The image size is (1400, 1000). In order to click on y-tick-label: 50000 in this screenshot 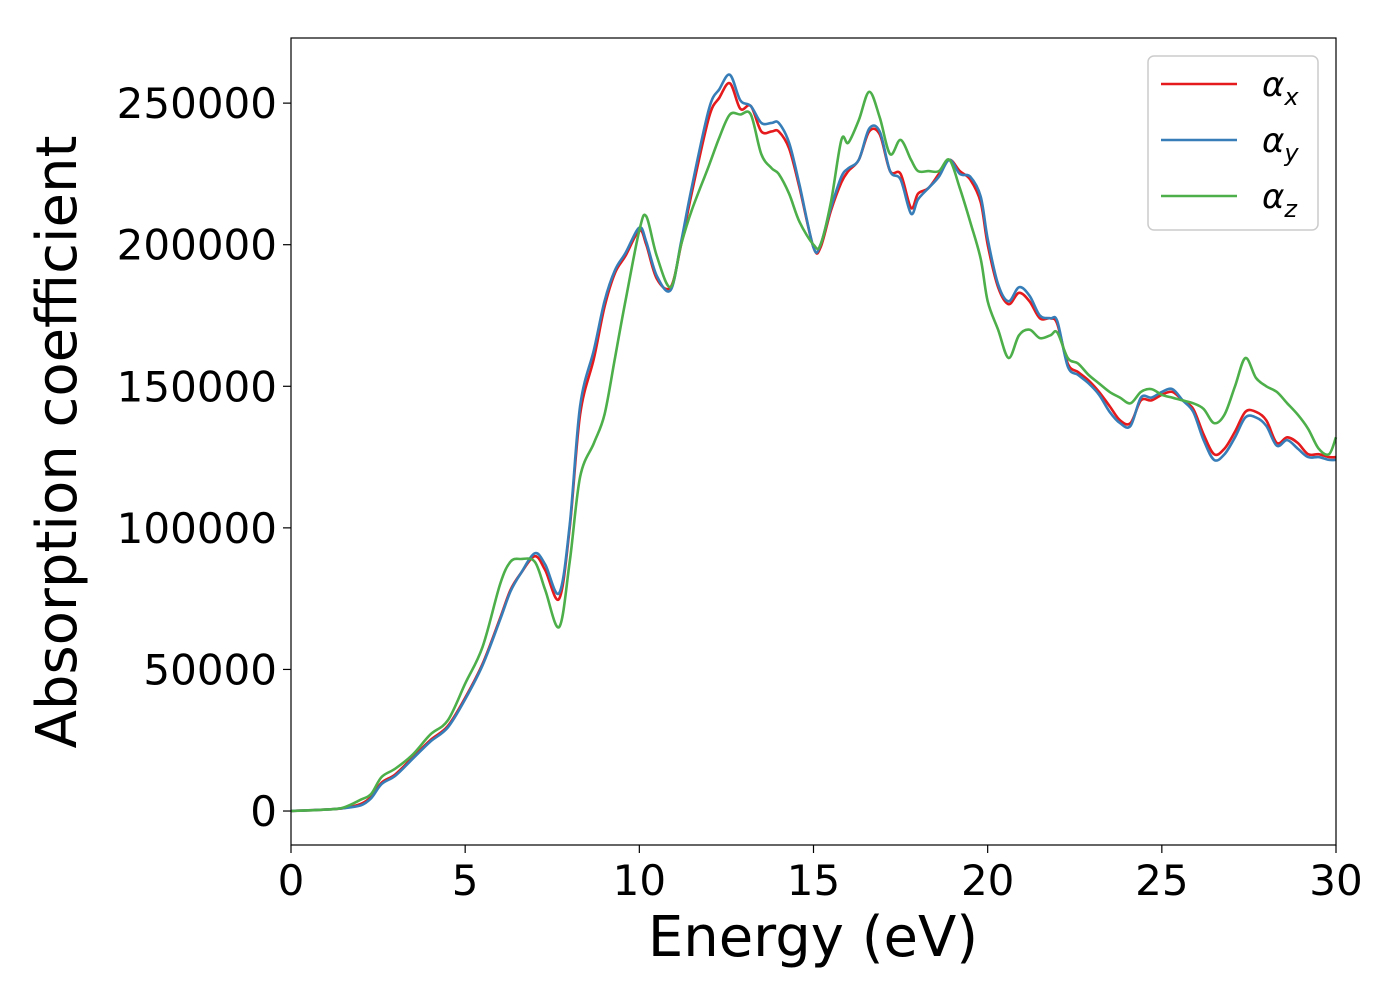, I will do `click(210, 669)`.